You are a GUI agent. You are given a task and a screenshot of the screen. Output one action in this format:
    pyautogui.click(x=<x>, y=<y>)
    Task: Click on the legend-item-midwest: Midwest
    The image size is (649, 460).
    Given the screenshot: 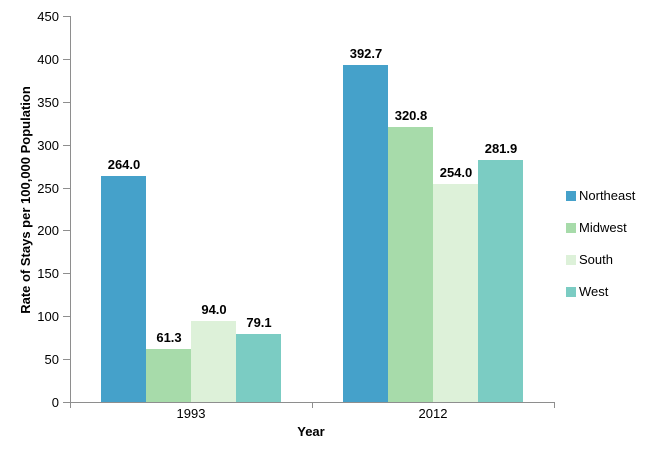 What is the action you would take?
    pyautogui.click(x=600, y=228)
    